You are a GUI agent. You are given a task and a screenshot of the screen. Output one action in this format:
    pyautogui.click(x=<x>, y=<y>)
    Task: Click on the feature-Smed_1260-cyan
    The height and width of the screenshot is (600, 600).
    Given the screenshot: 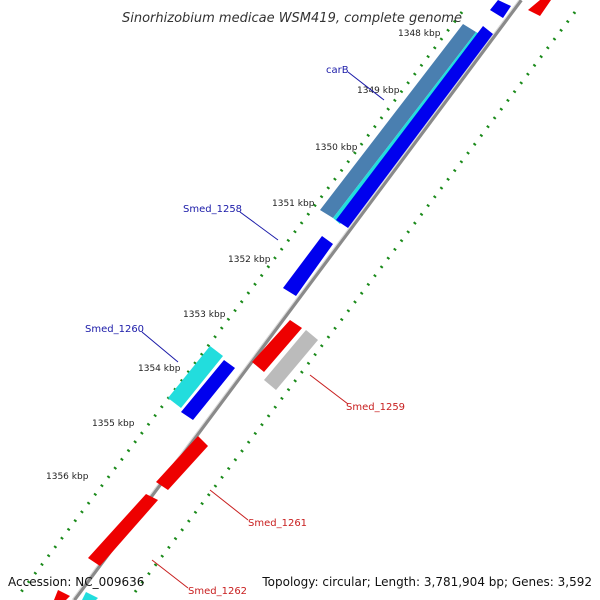 What is the action you would take?
    pyautogui.click(x=195, y=377)
    